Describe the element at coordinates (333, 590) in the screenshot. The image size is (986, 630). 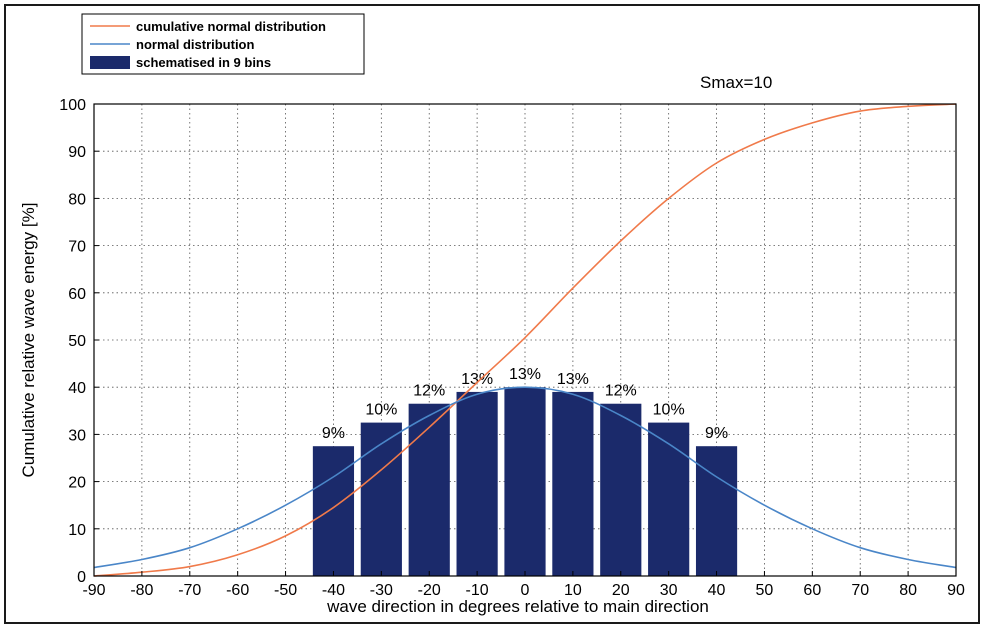
I see `x-tick-label: -40` at that location.